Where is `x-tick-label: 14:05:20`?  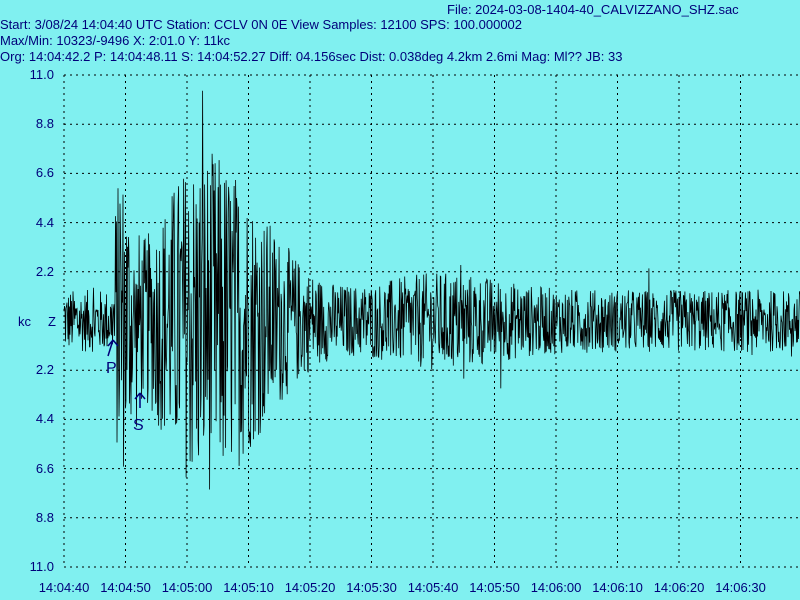
x-tick-label: 14:05:20 is located at coordinates (310, 587).